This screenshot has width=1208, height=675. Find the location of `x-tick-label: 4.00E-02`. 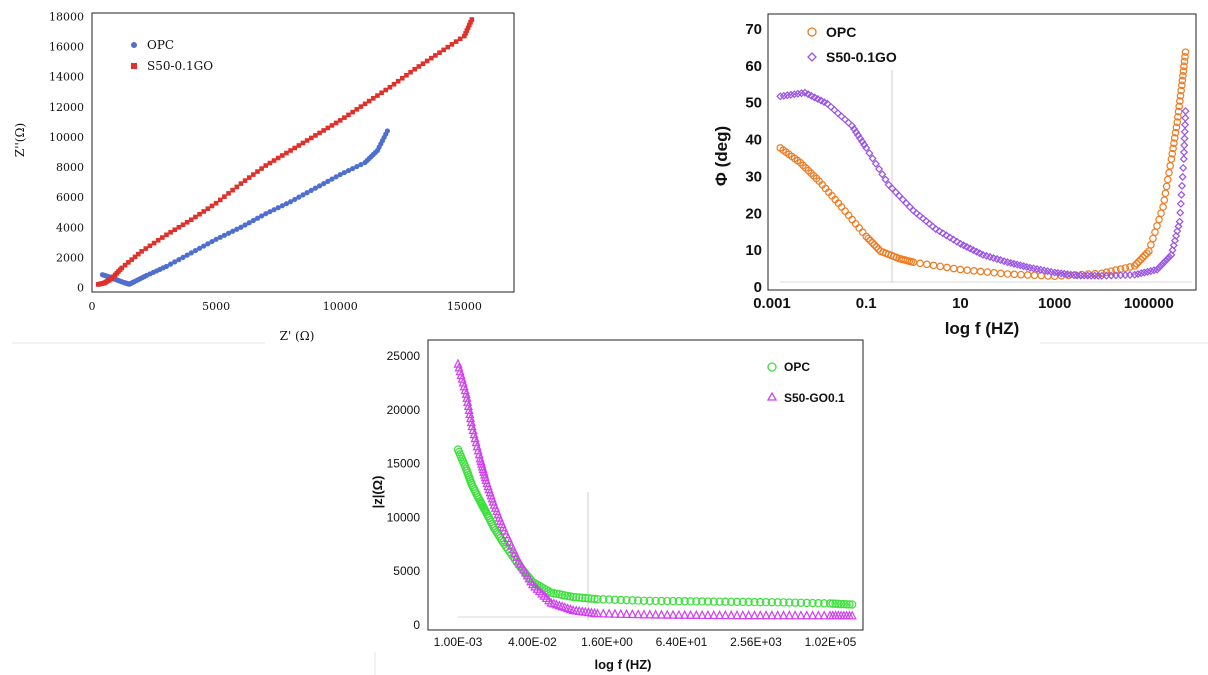

x-tick-label: 4.00E-02 is located at coordinates (532, 642).